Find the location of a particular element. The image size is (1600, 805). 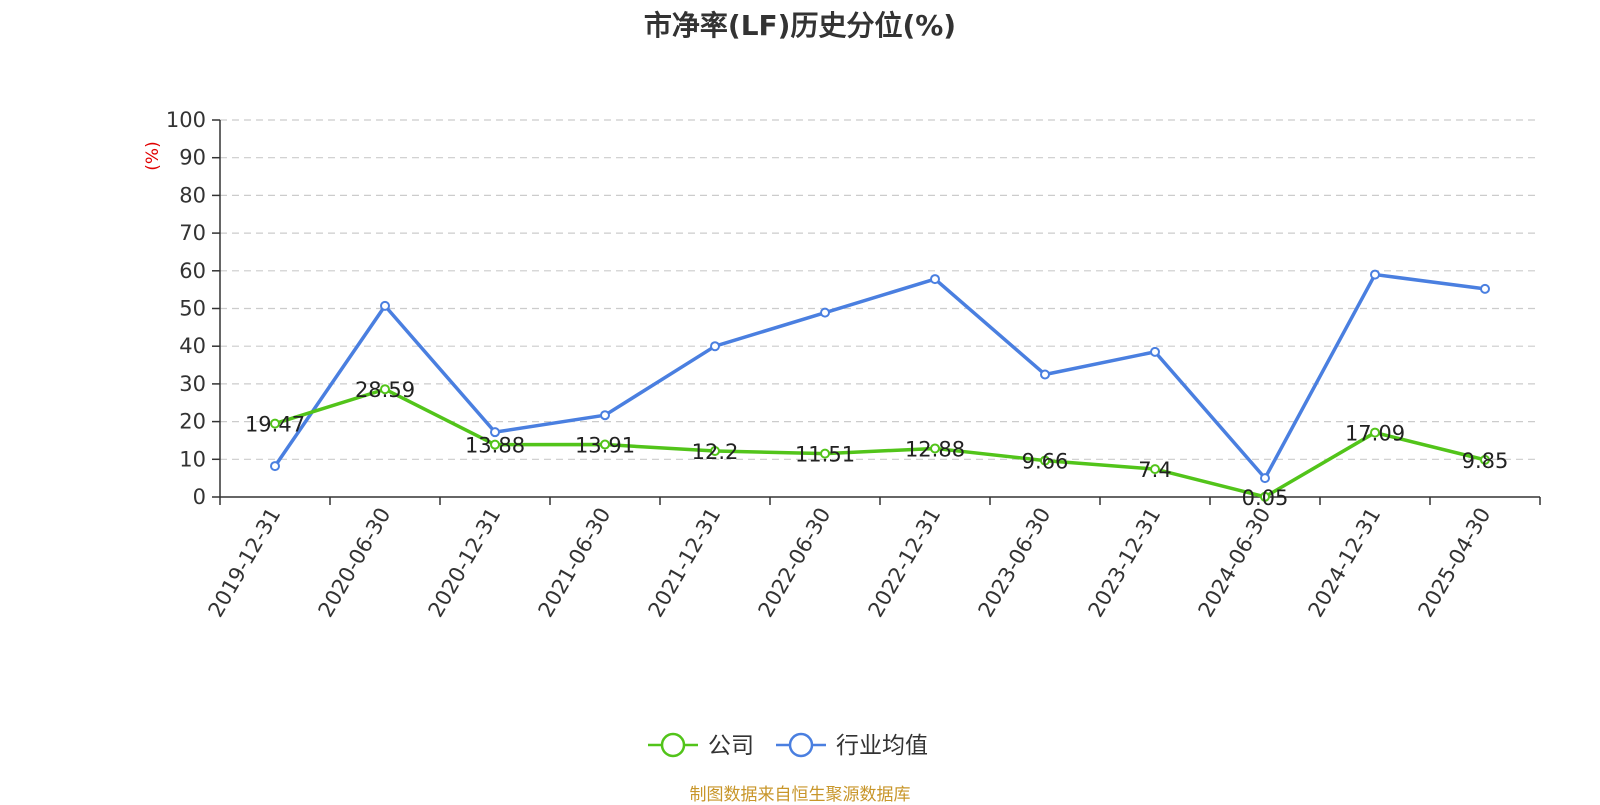

data-label: 13.91 is located at coordinates (605, 446).